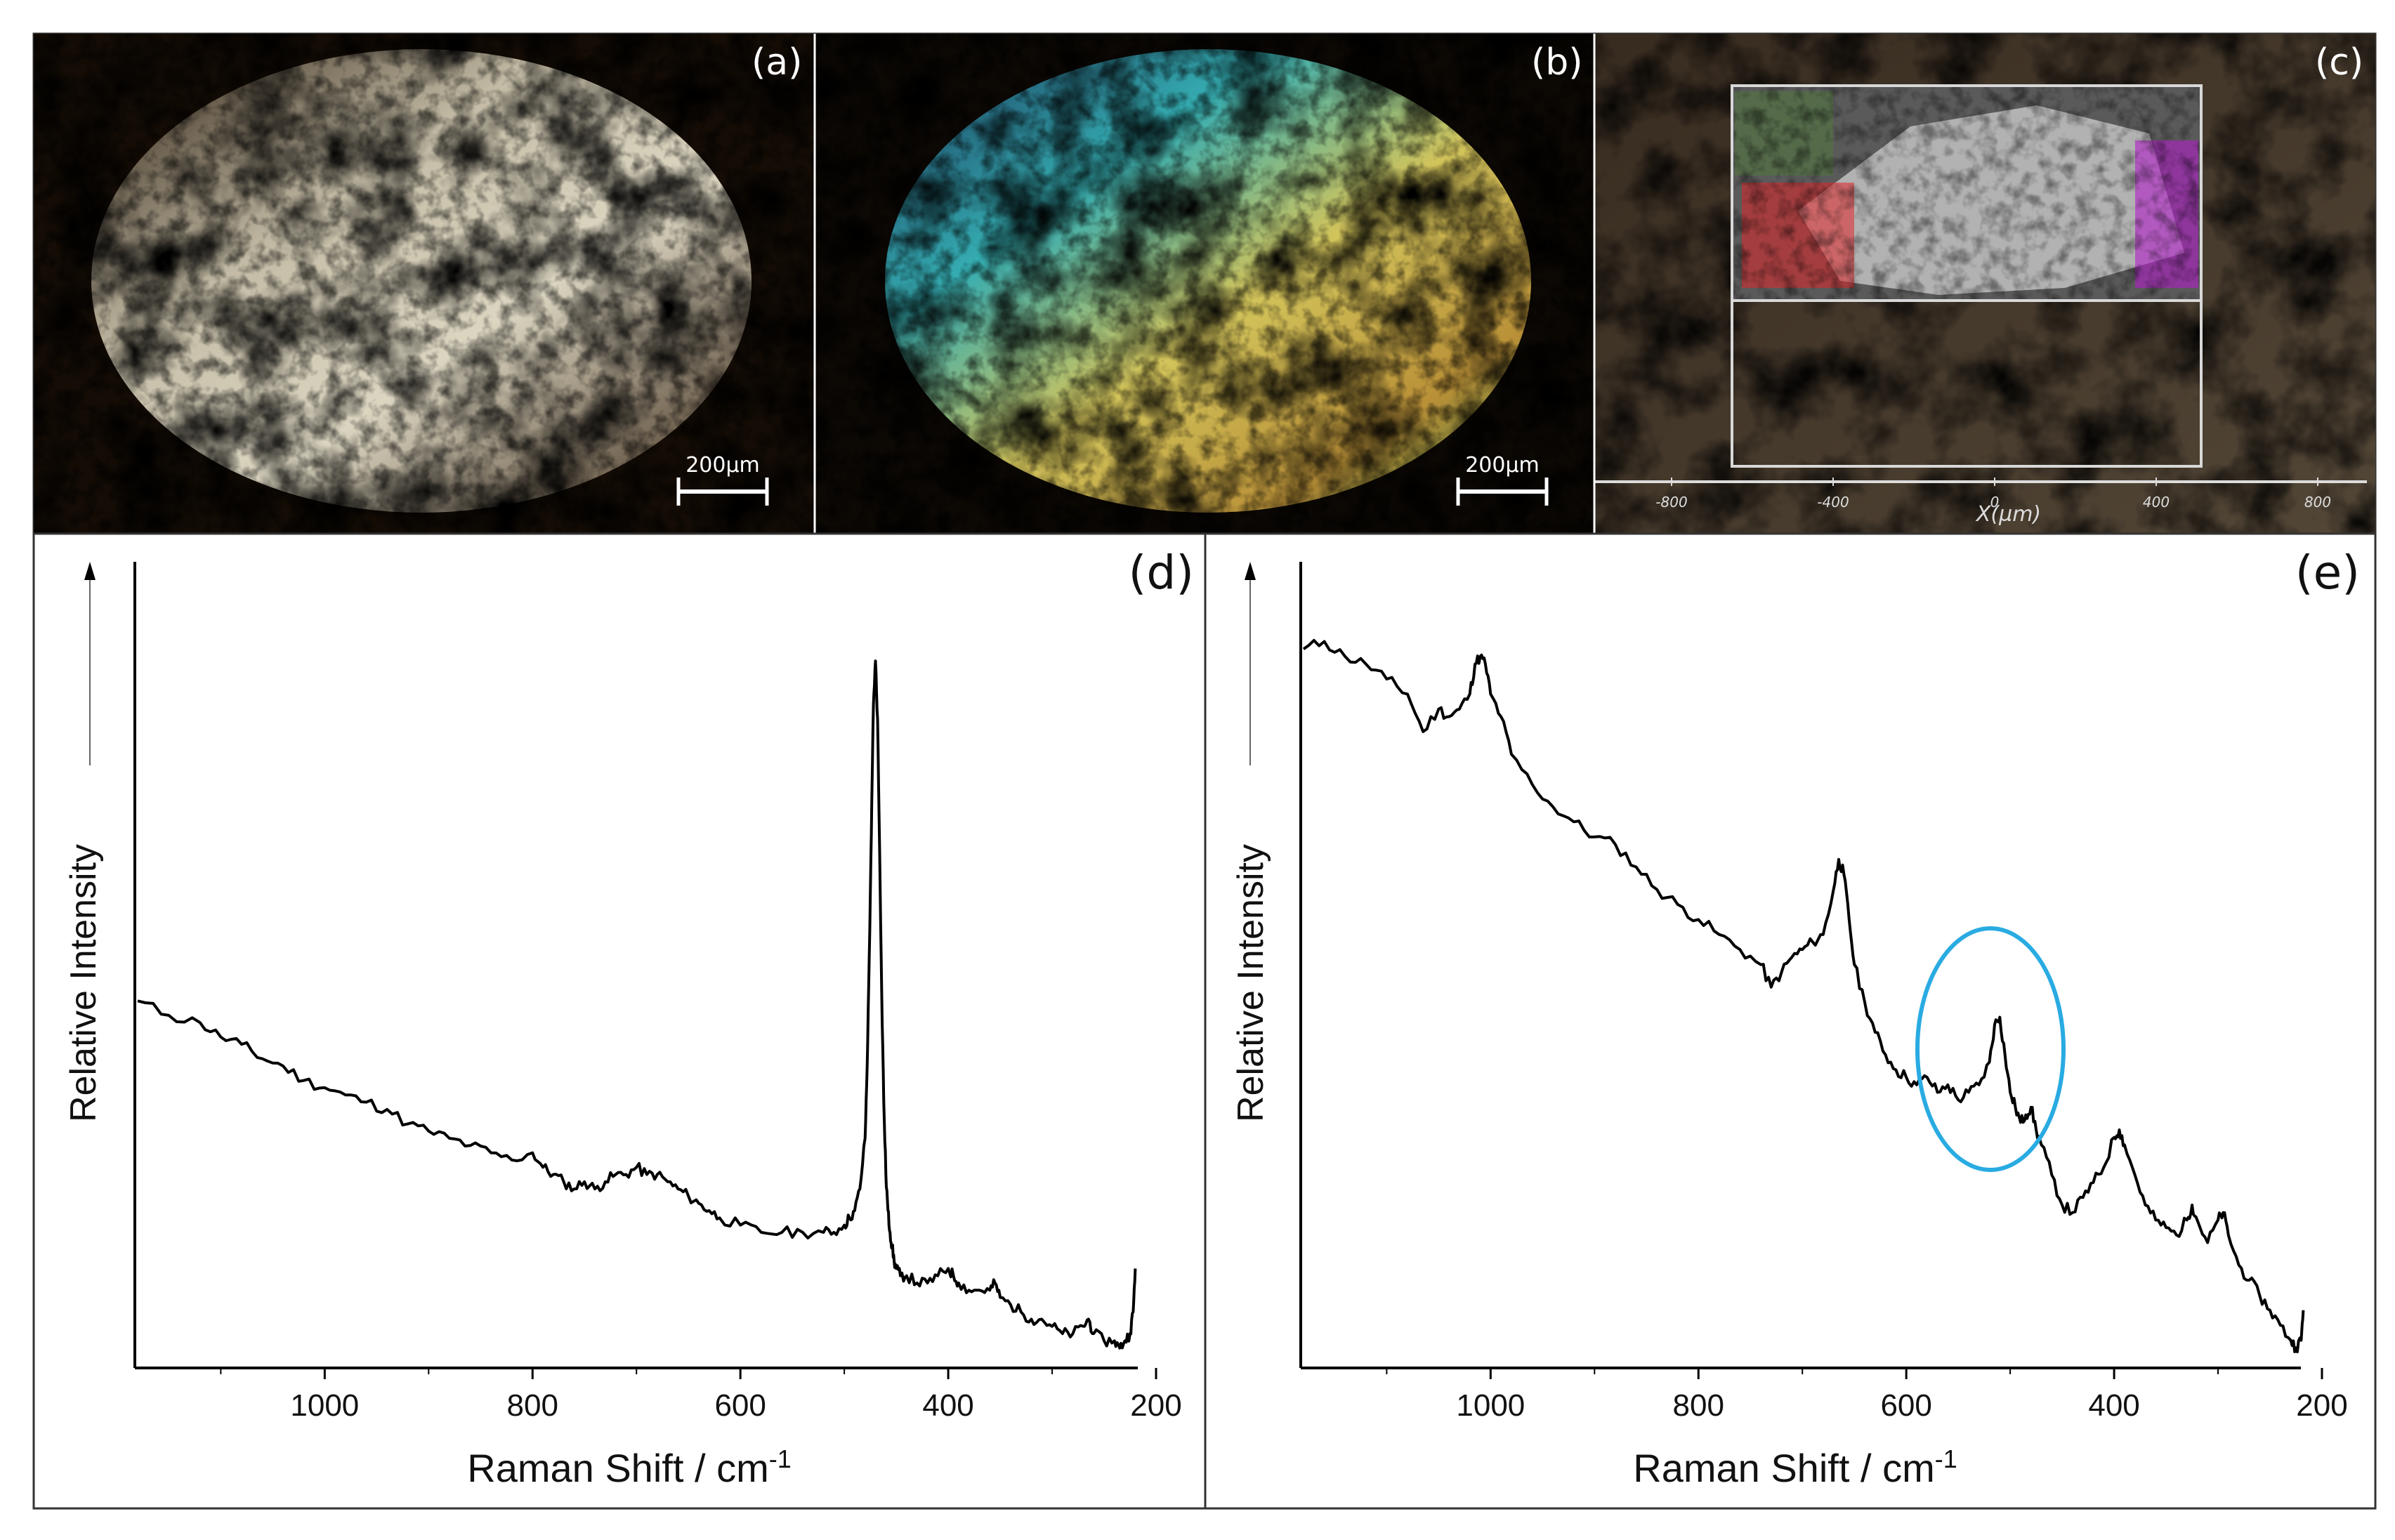 The height and width of the screenshot is (1540, 2395). What do you see at coordinates (2008, 514) in the screenshot?
I see `map-x-axis-title: X(µm)` at bounding box center [2008, 514].